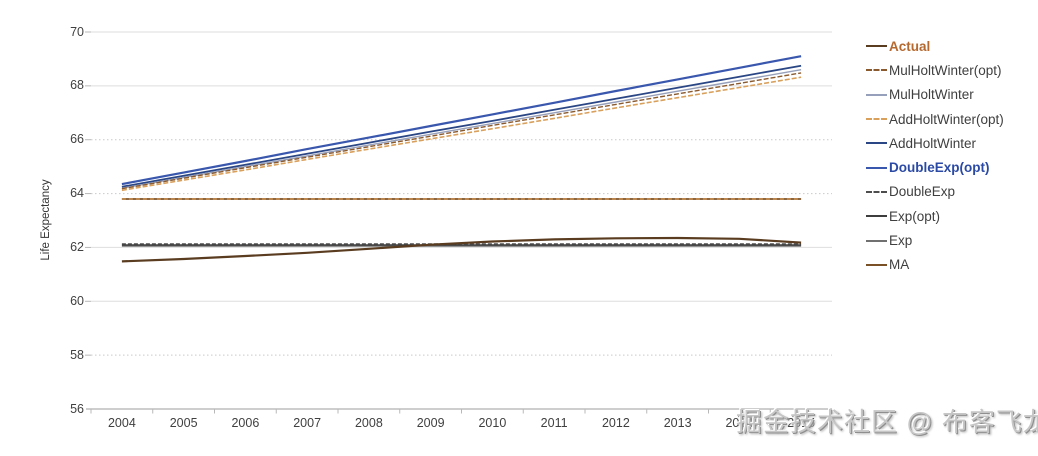  What do you see at coordinates (946, 119) in the screenshot?
I see `legend-label-AddHoltWinter(opt): AddHoltWinter(opt)` at bounding box center [946, 119].